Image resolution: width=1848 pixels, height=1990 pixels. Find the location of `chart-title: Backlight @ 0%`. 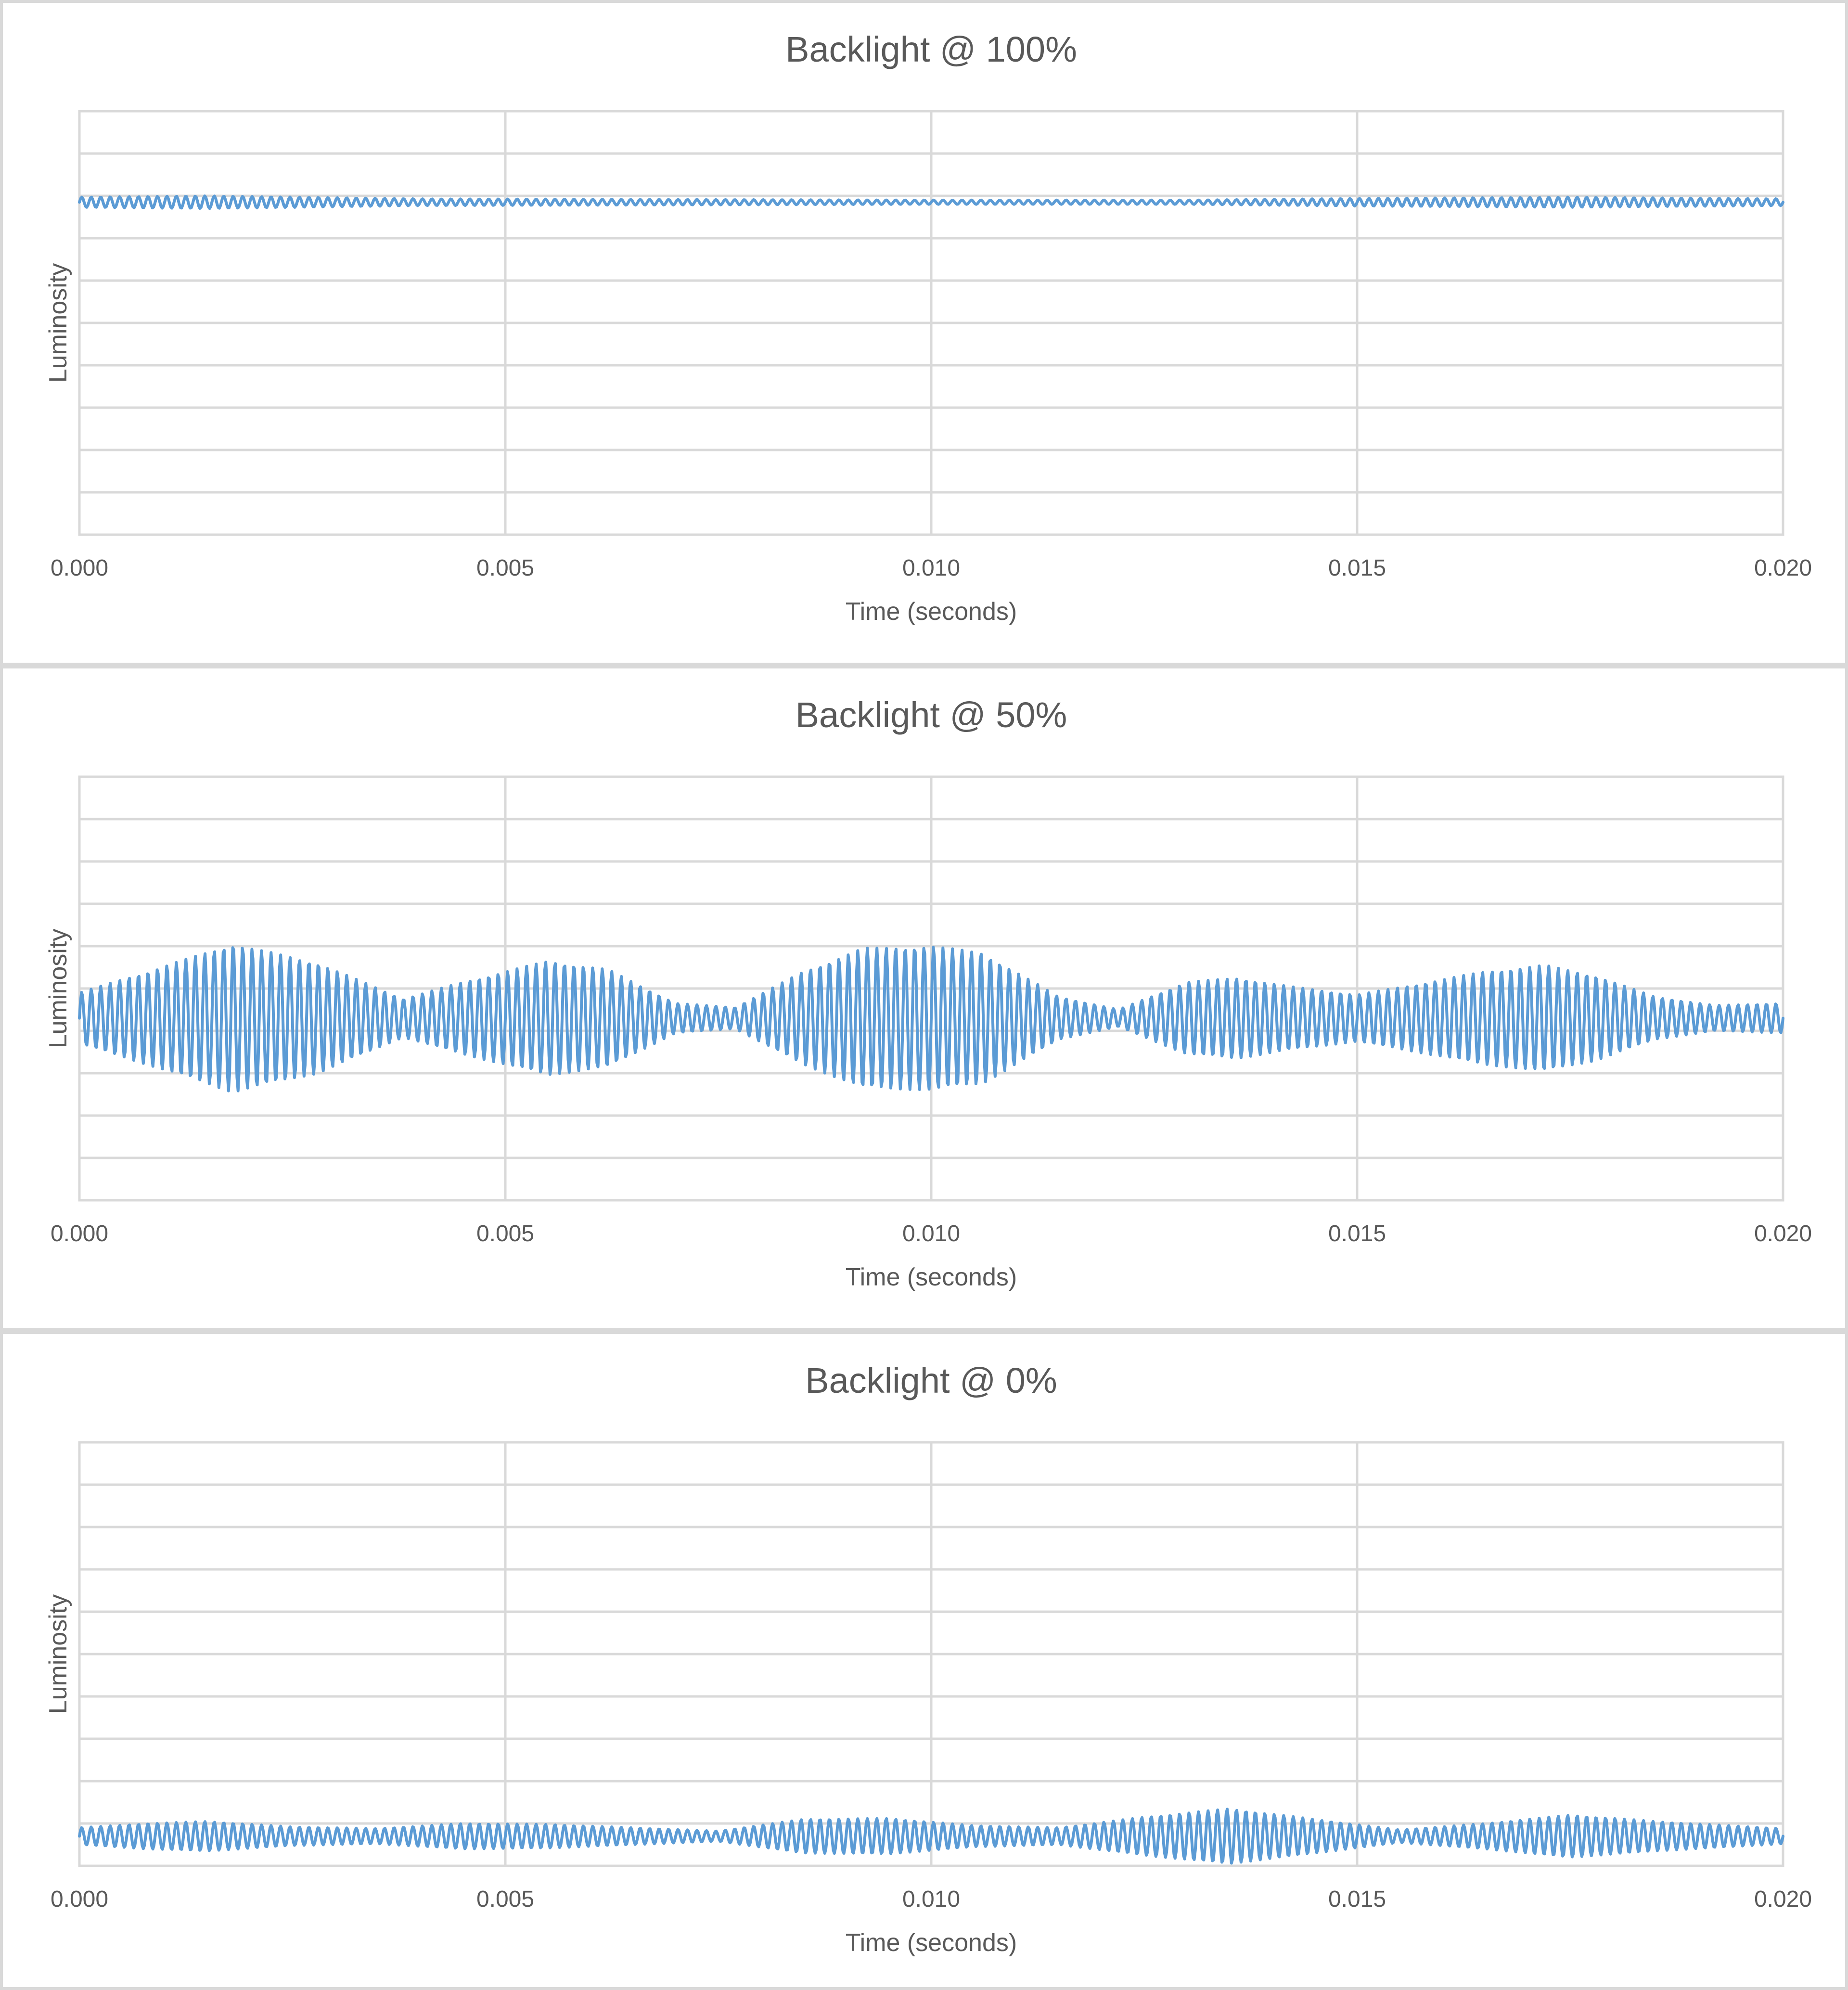

chart-title: Backlight @ 0% is located at coordinates (931, 1380).